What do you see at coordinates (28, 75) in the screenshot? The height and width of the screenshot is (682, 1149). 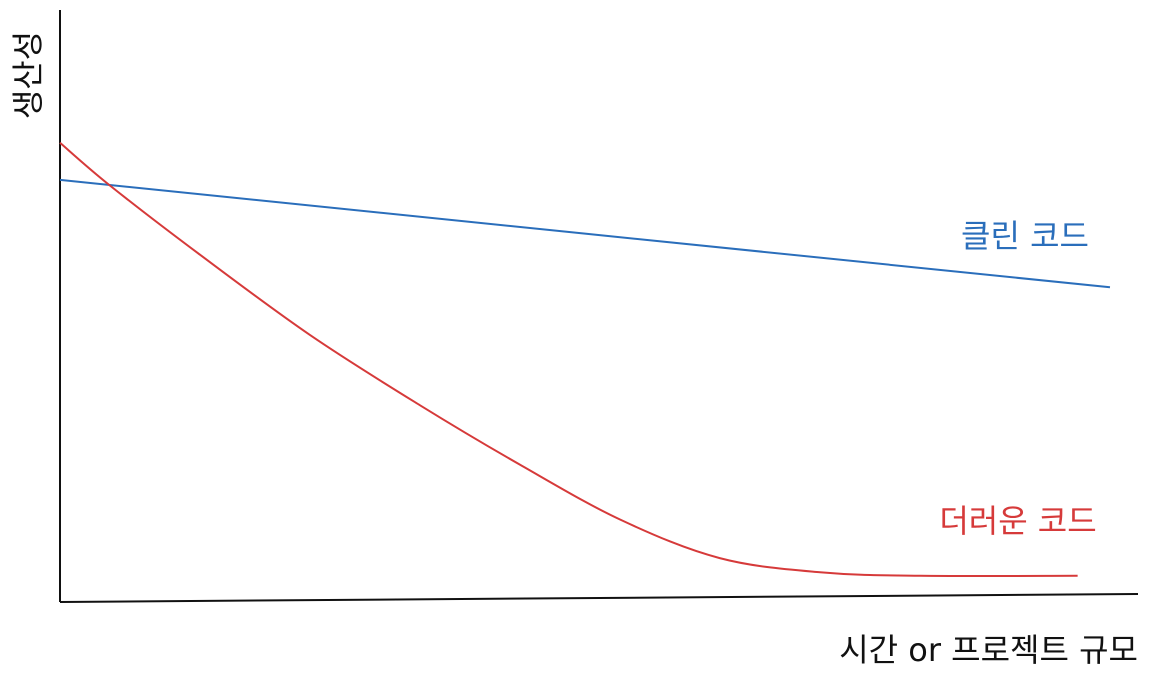 I see `y-axis-label: 생산성` at bounding box center [28, 75].